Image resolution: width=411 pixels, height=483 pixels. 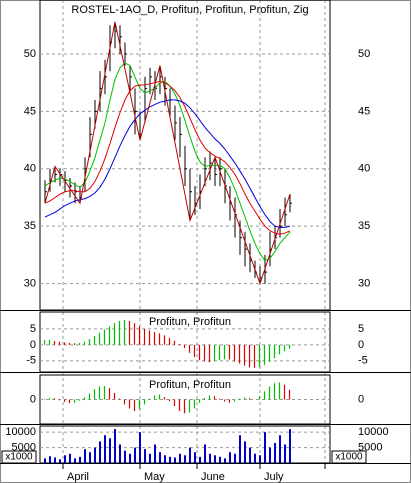 I want to click on y-tick-label-right: 35, so click(x=364, y=226).